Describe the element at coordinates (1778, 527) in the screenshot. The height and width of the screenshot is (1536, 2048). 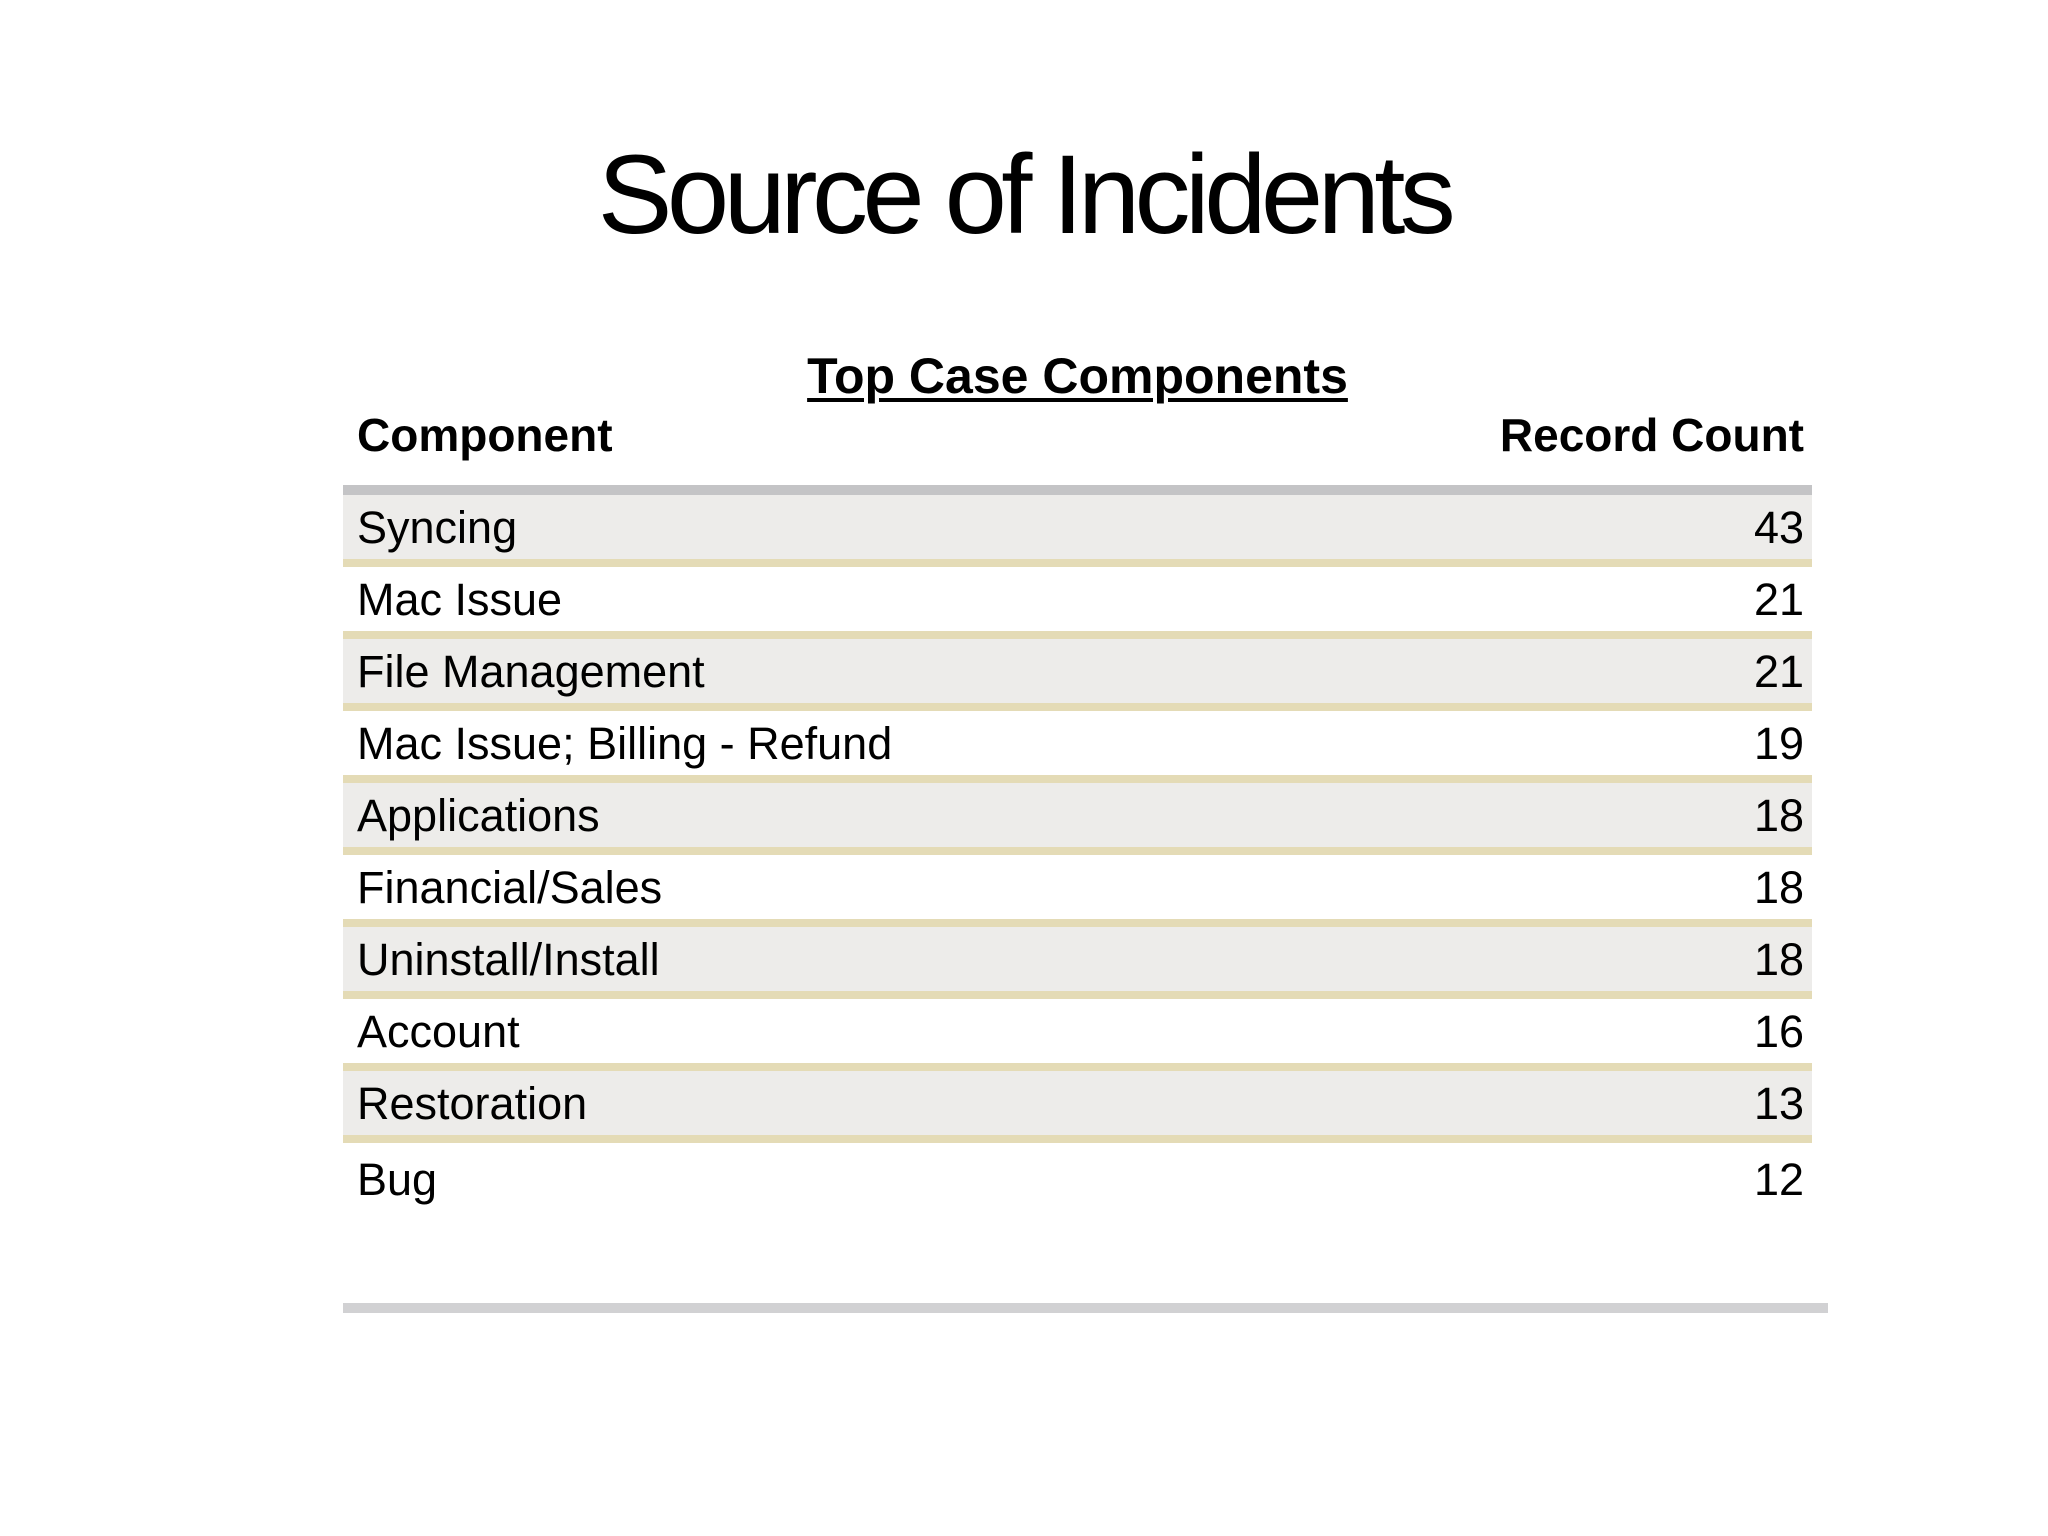
I see `record-count-cell: 43` at that location.